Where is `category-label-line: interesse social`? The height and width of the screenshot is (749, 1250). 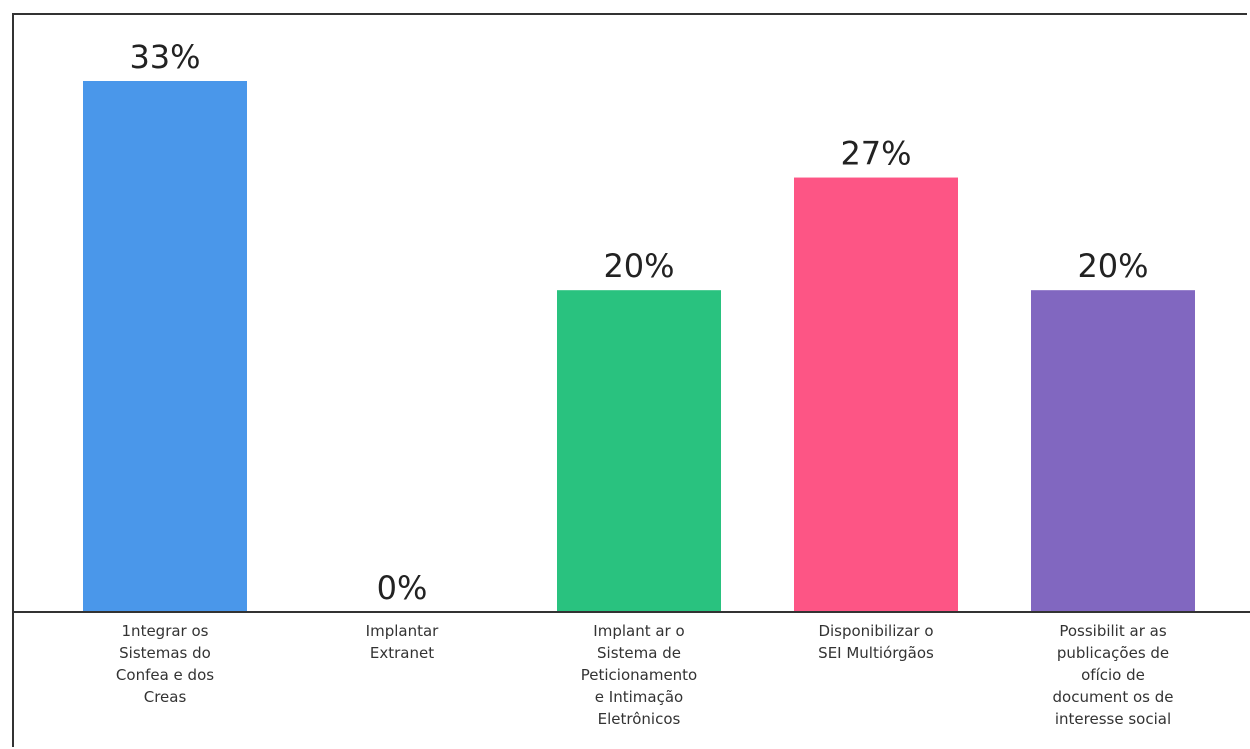 category-label-line: interesse social is located at coordinates (1113, 719).